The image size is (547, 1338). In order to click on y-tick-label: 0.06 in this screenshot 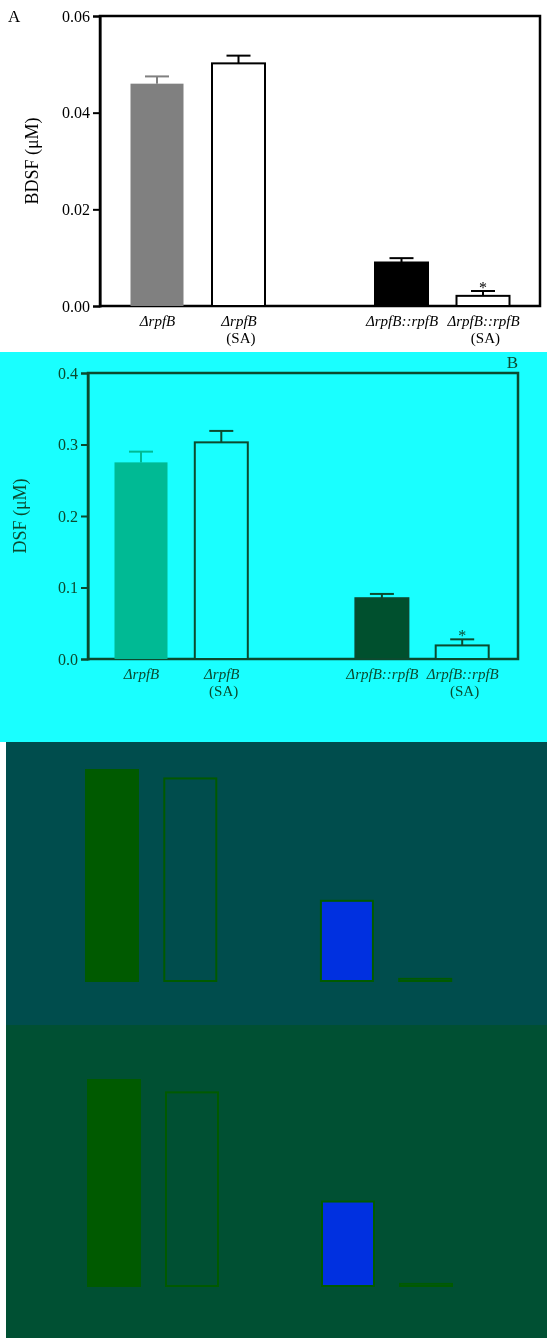, I will do `click(76, 16)`.